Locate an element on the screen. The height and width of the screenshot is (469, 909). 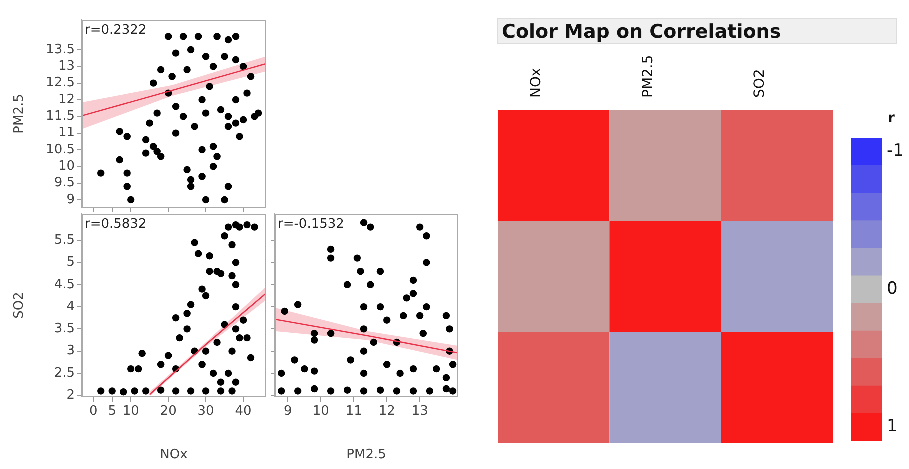
x-tick-label: 12 is located at coordinates (387, 412).